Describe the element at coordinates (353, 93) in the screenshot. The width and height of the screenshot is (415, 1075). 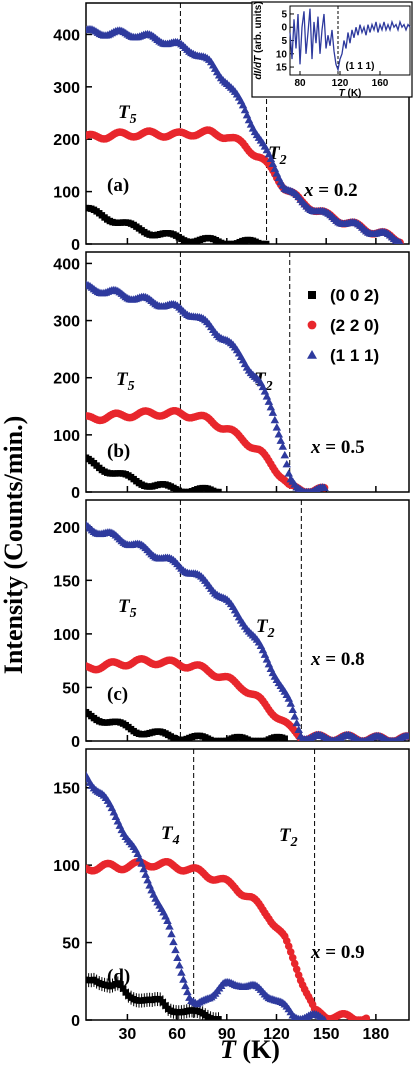
I see `inset-x-title-unit: (K)` at that location.